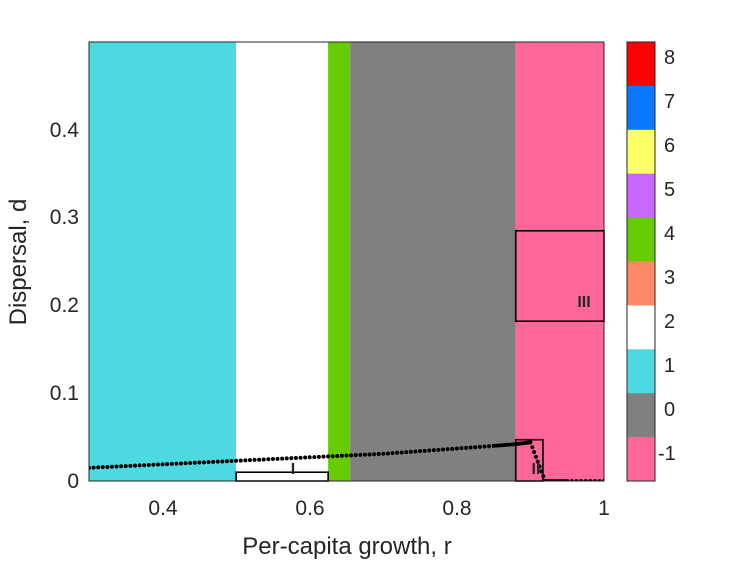  I want to click on x-tick-label: 1, so click(604, 508).